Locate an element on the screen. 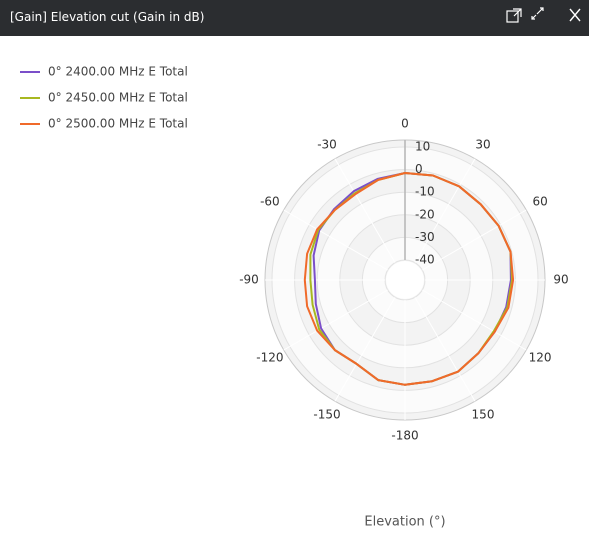 This screenshot has width=589, height=536. title-bar: [Gain] Elevation cut (Gain in dB) is located at coordinates (294, 18).